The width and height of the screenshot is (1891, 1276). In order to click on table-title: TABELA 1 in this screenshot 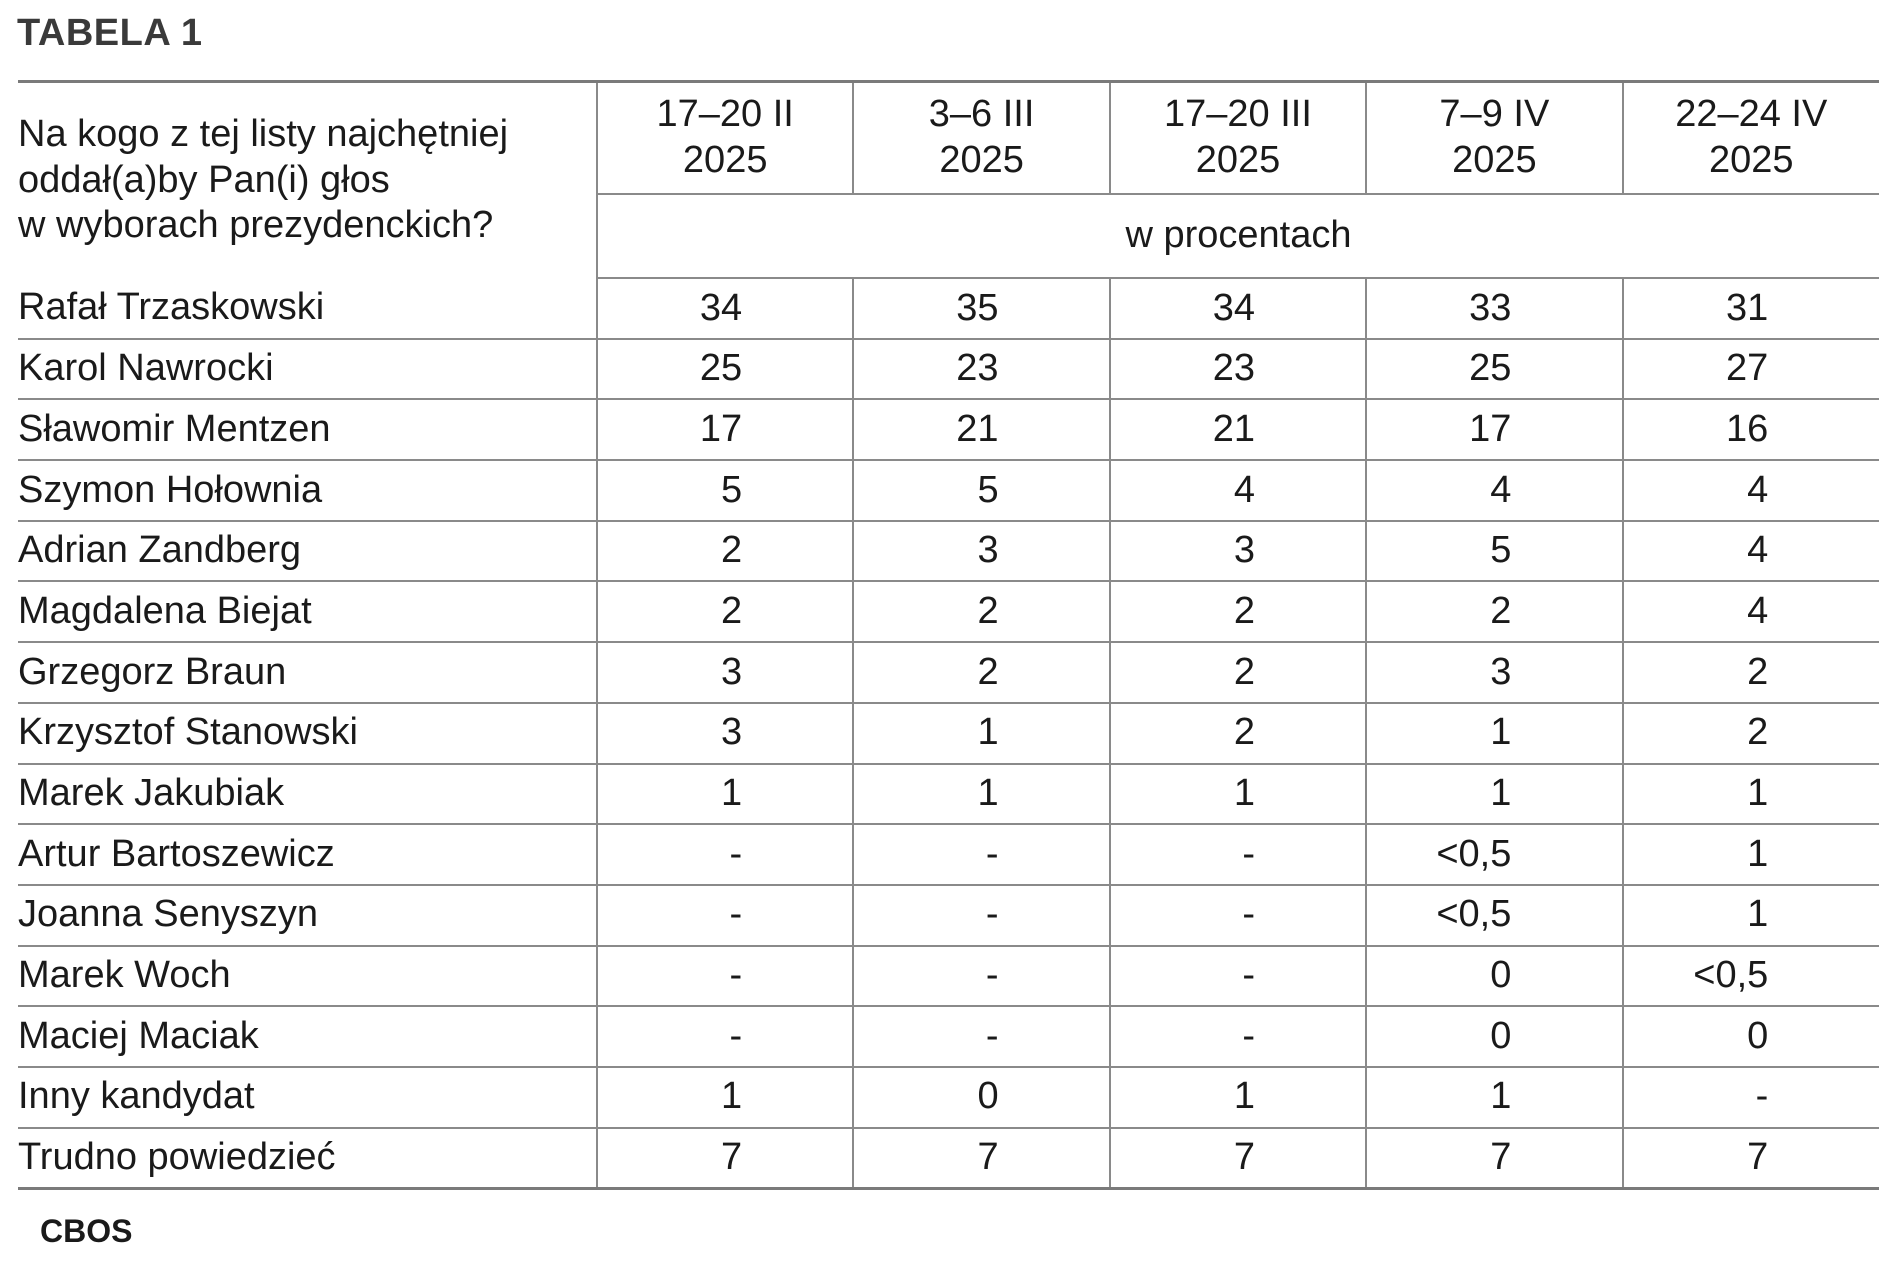, I will do `click(110, 33)`.